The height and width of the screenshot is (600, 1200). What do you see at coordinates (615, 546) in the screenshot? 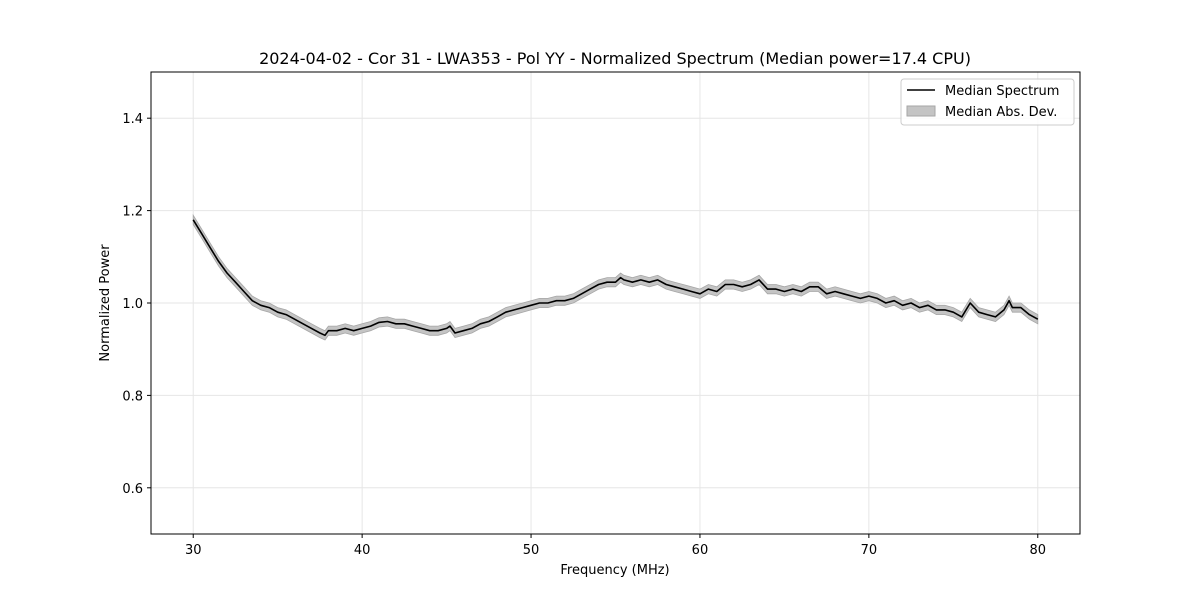
I see `x-axis: 30 40 50 60 70 80` at bounding box center [615, 546].